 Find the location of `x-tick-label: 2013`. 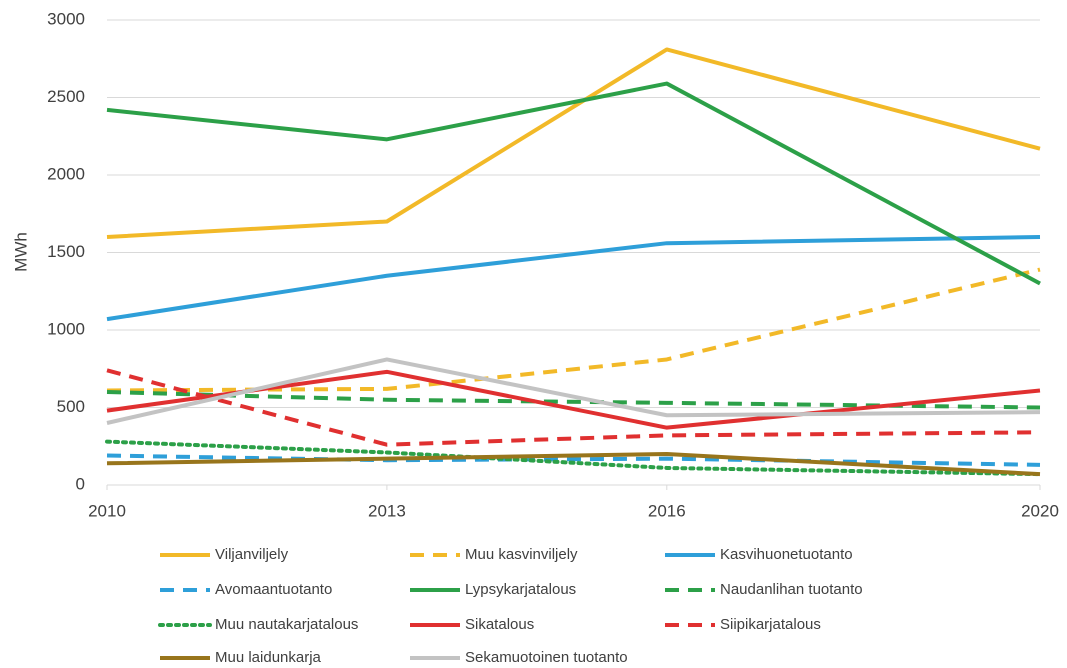

x-tick-label: 2013 is located at coordinates (387, 510).